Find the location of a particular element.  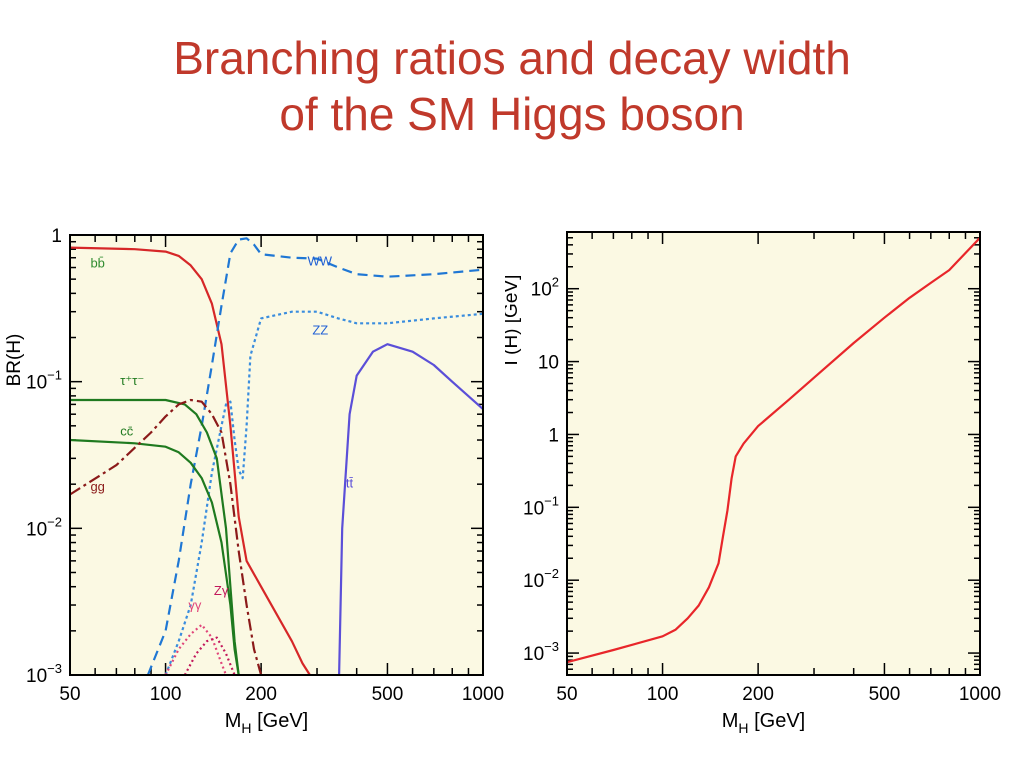

series-label-0: bb̄ is located at coordinates (97, 263).